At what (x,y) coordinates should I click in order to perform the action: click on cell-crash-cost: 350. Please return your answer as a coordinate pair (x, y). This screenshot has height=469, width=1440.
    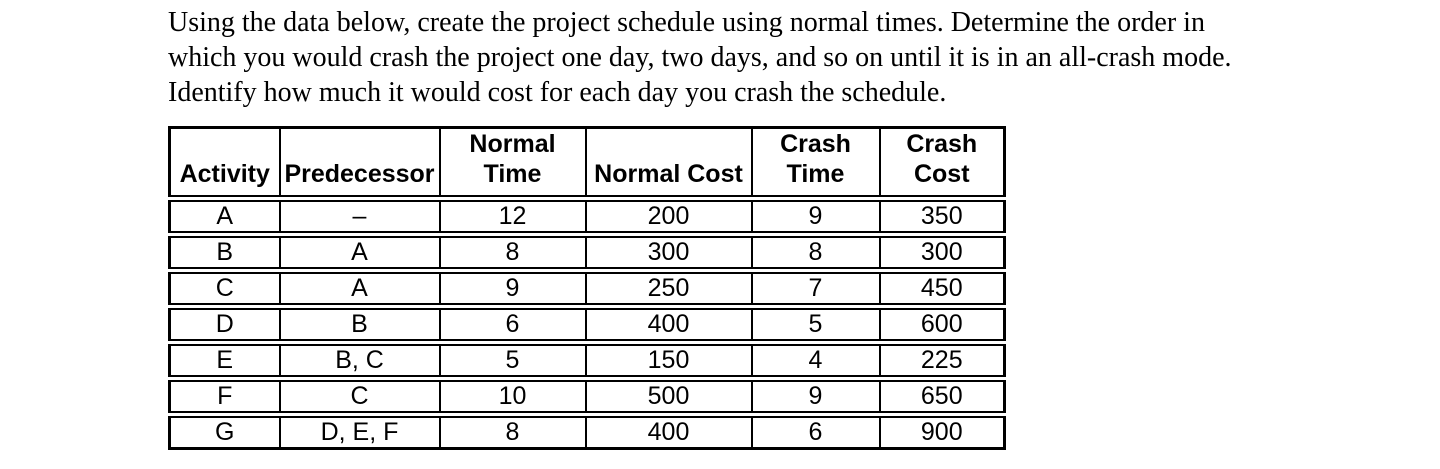
    Looking at the image, I should click on (942, 217).